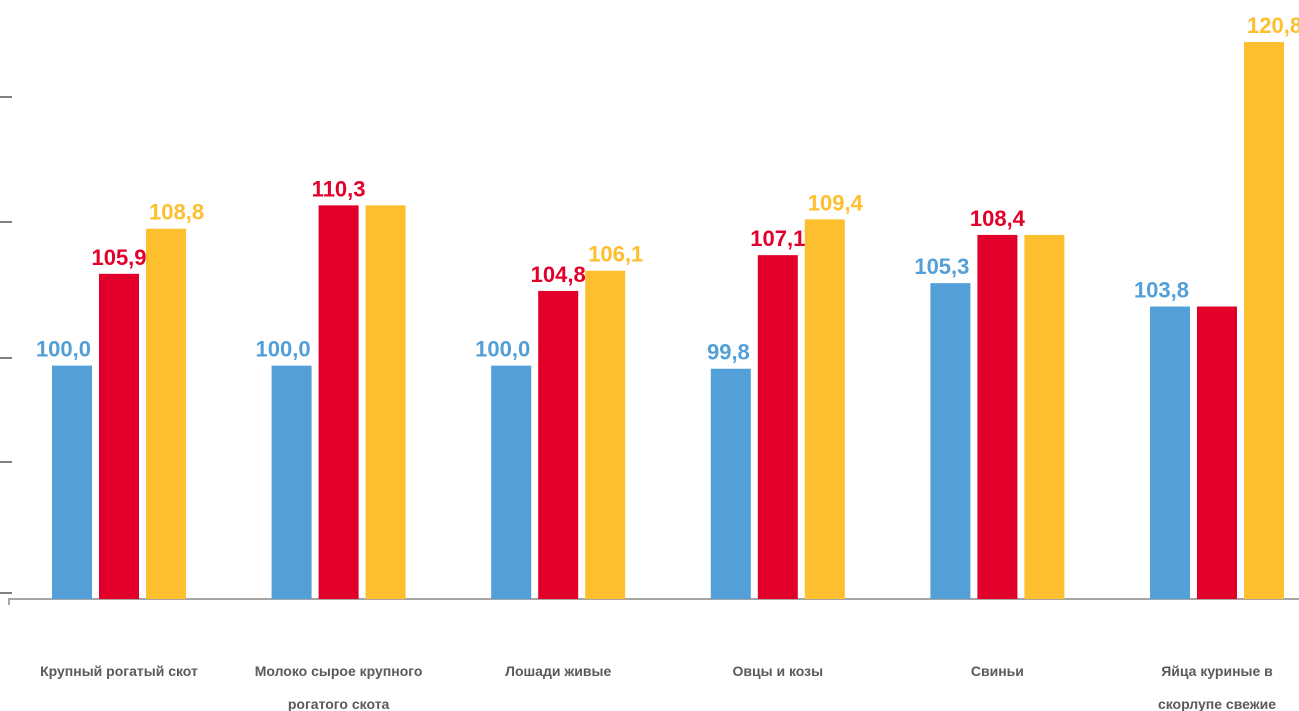 The width and height of the screenshot is (1299, 711). I want to click on value-label: 105,3, so click(941, 266).